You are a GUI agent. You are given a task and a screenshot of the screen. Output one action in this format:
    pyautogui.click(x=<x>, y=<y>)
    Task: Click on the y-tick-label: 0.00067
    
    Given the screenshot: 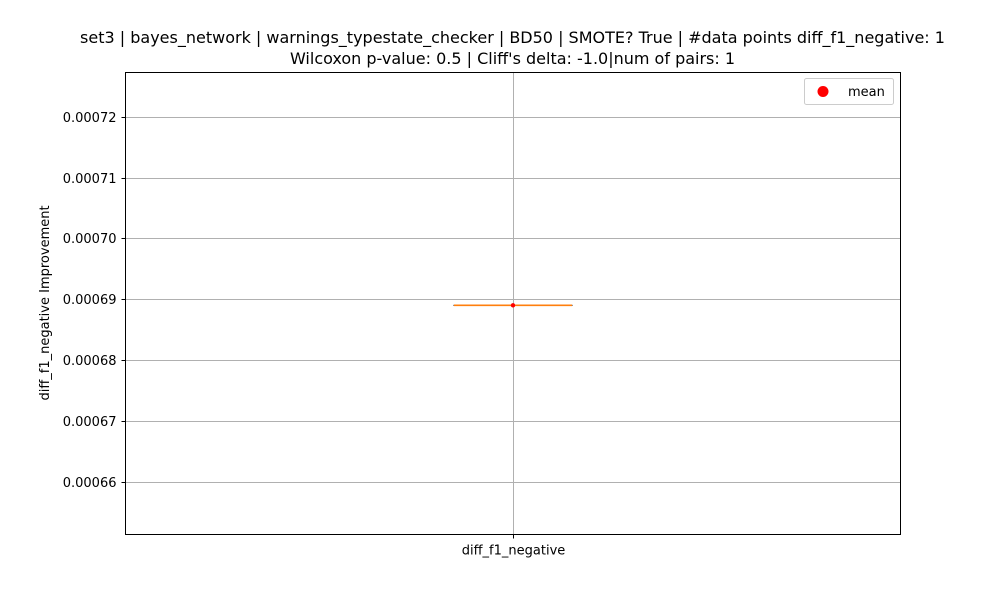 What is the action you would take?
    pyautogui.click(x=90, y=422)
    